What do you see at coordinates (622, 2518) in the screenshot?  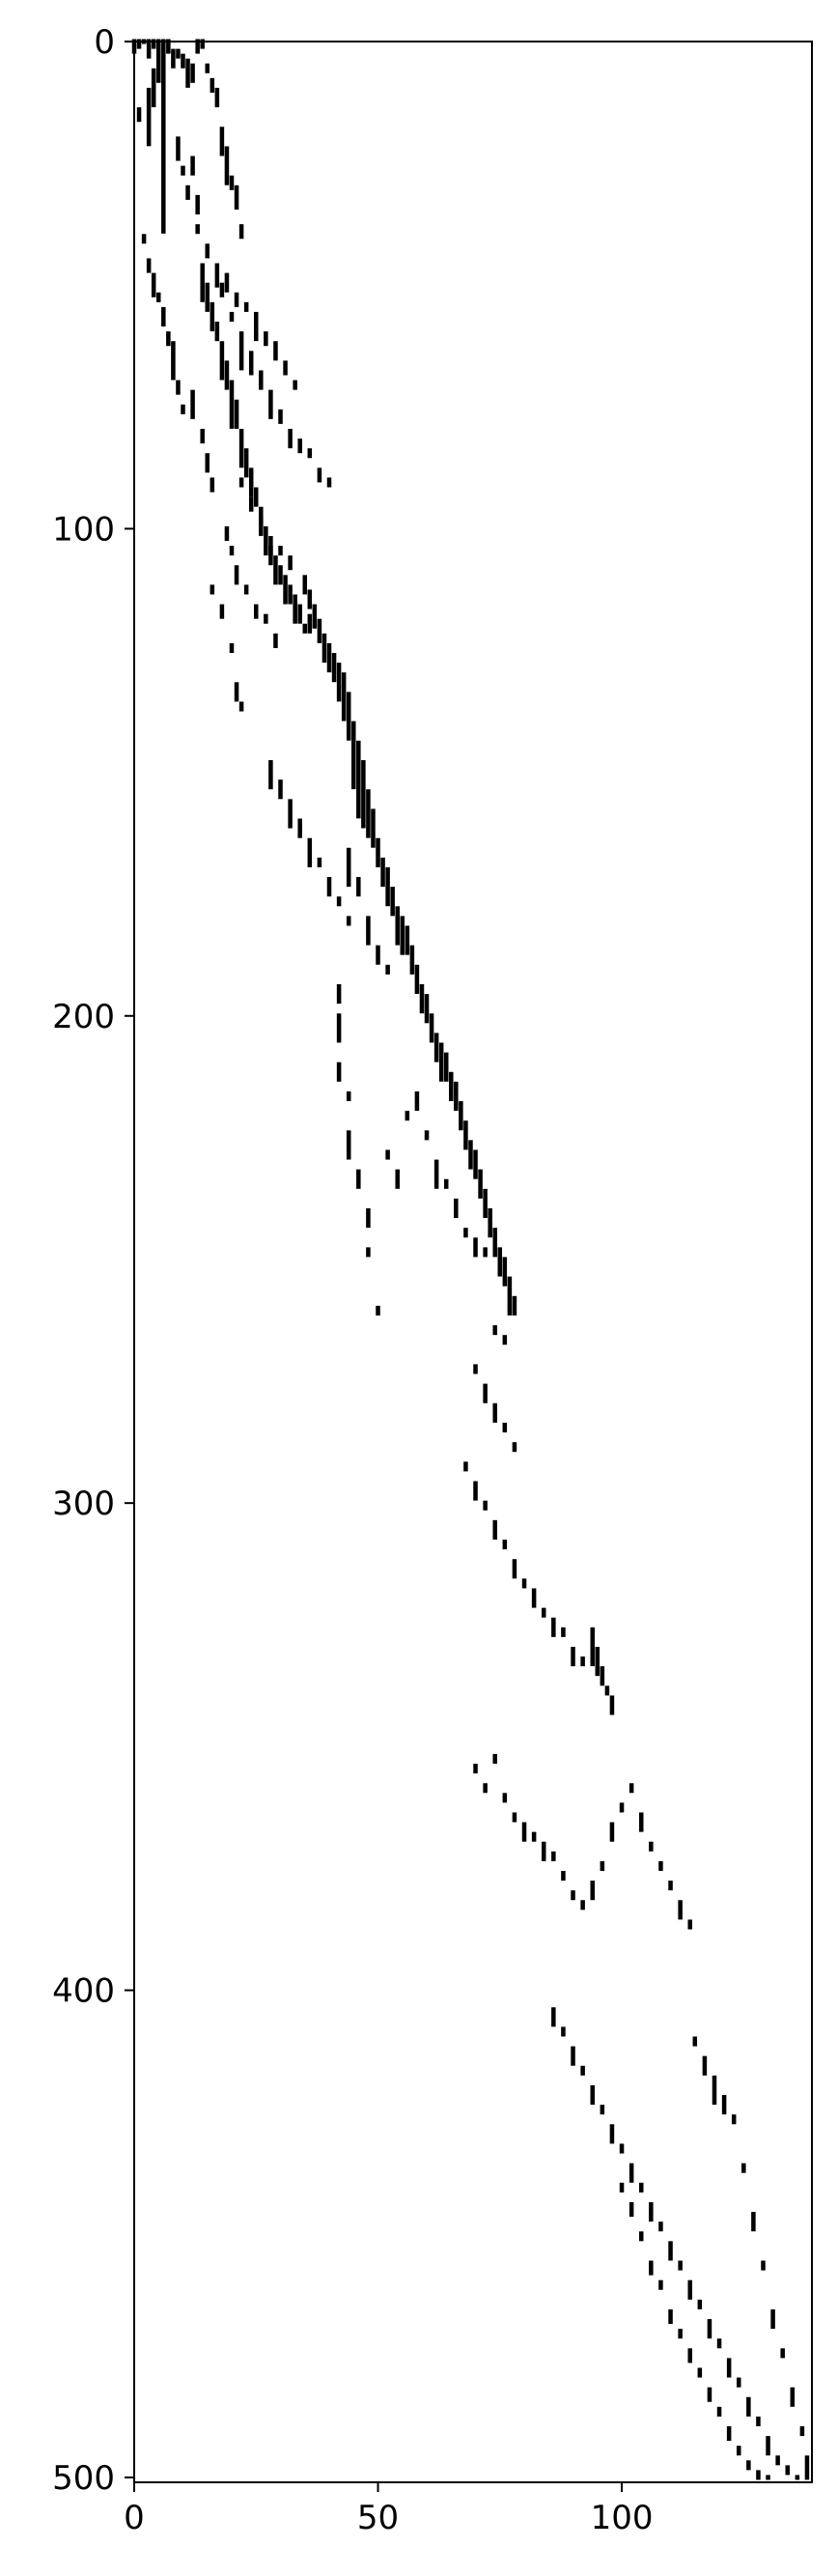 I see `x-tick-label: 100` at bounding box center [622, 2518].